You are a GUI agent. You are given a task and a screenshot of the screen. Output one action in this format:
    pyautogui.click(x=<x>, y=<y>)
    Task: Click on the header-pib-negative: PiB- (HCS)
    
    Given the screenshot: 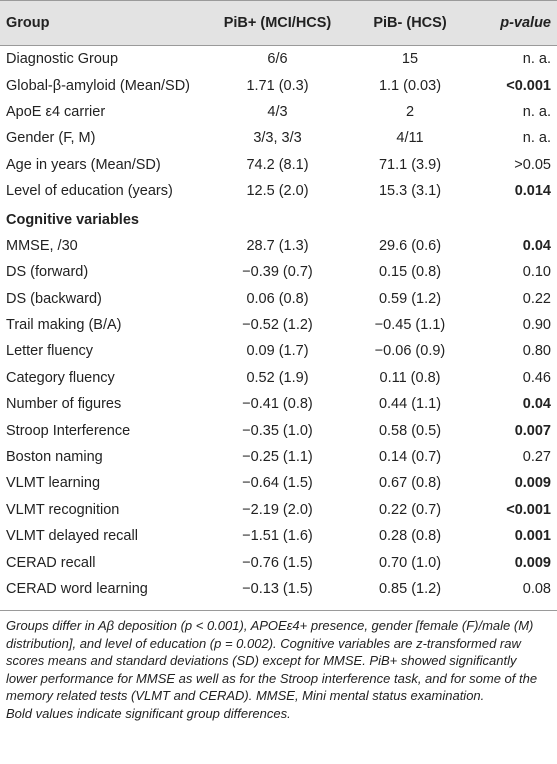 What is the action you would take?
    pyautogui.click(x=410, y=23)
    